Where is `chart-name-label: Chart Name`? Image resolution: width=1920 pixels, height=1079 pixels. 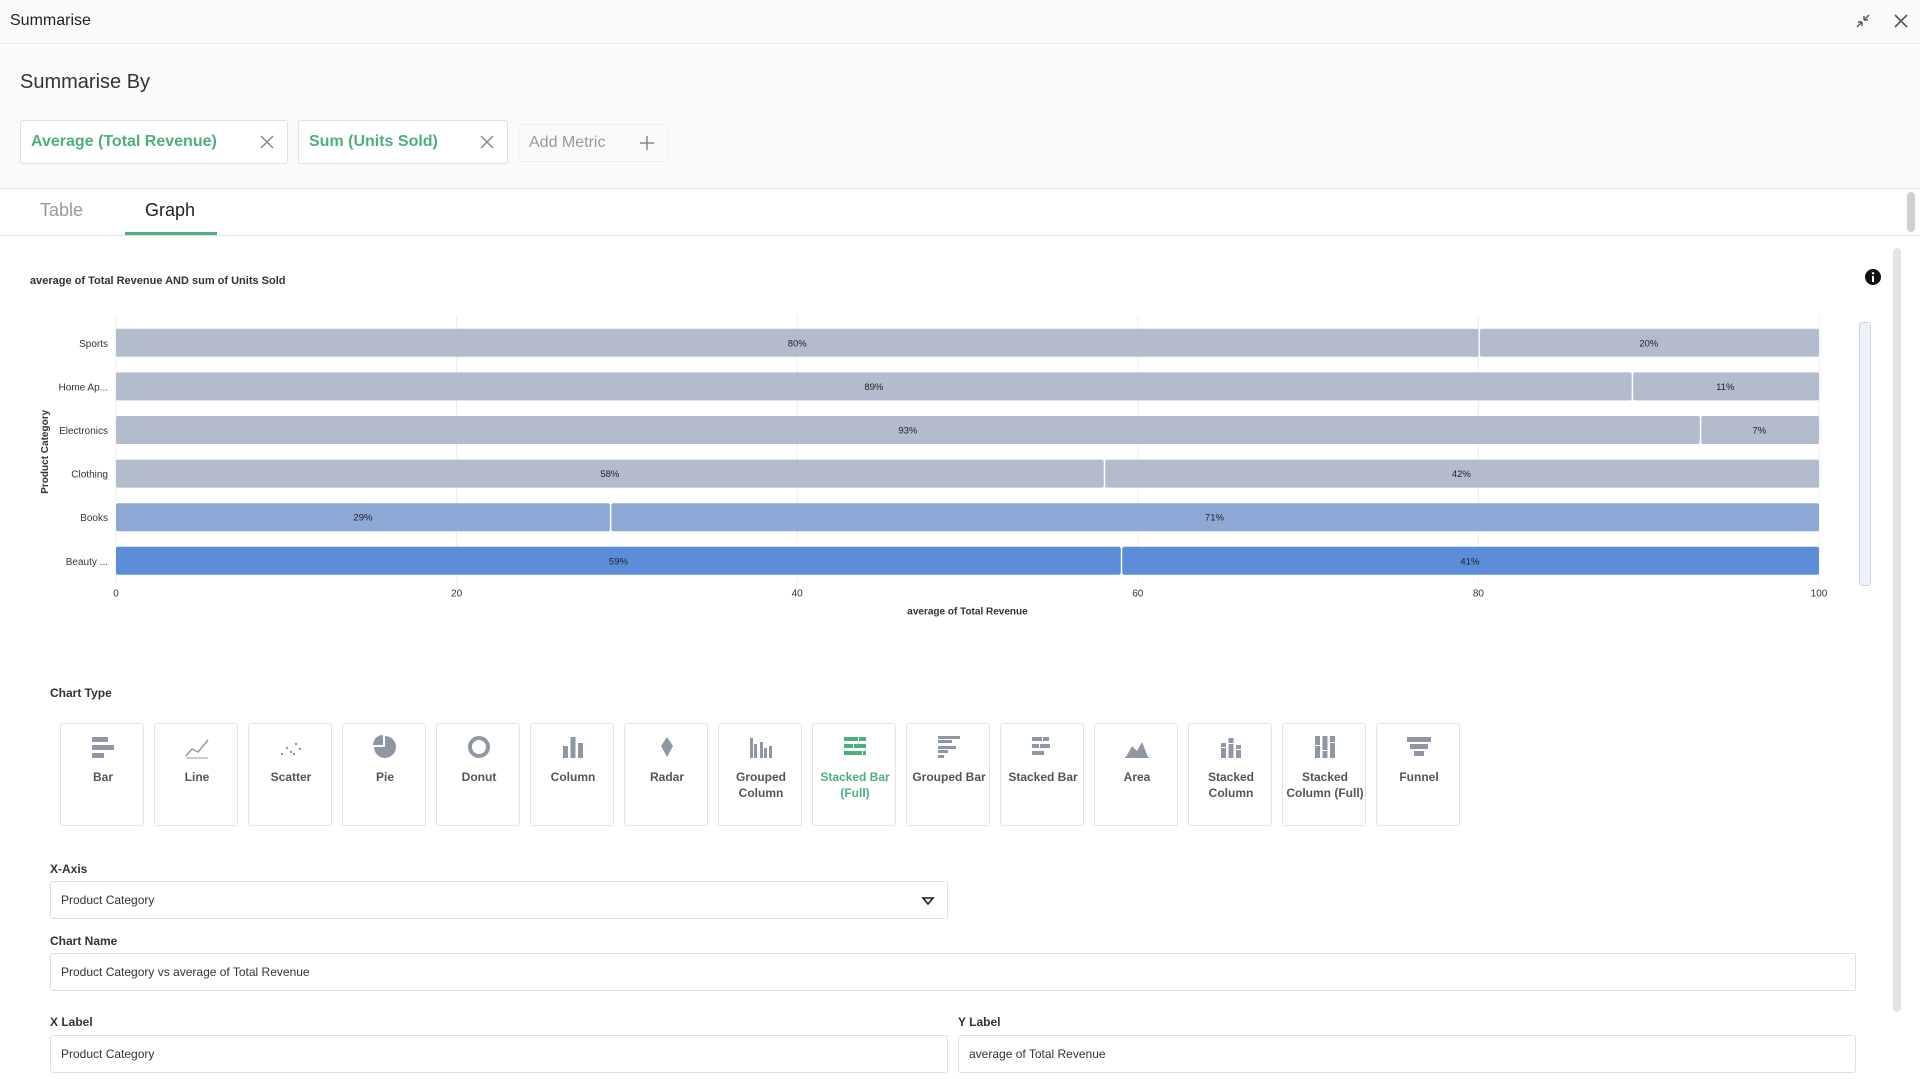
chart-name-label: Chart Name is located at coordinates (84, 941).